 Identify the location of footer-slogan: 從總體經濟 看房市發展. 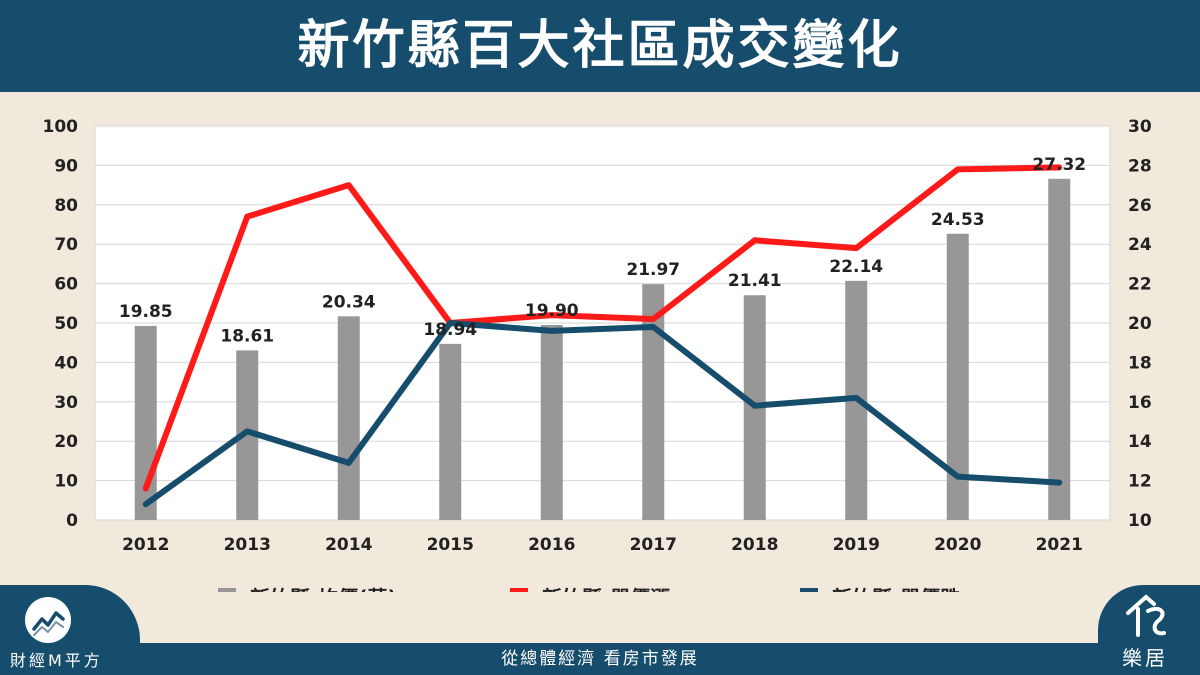
(600, 659).